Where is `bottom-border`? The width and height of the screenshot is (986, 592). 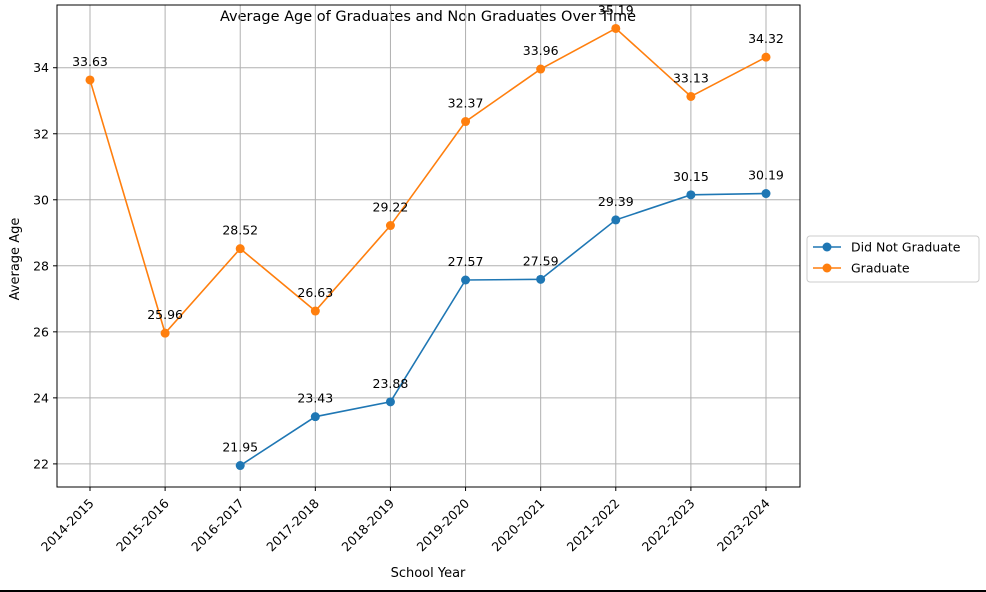
bottom-border is located at coordinates (493, 591).